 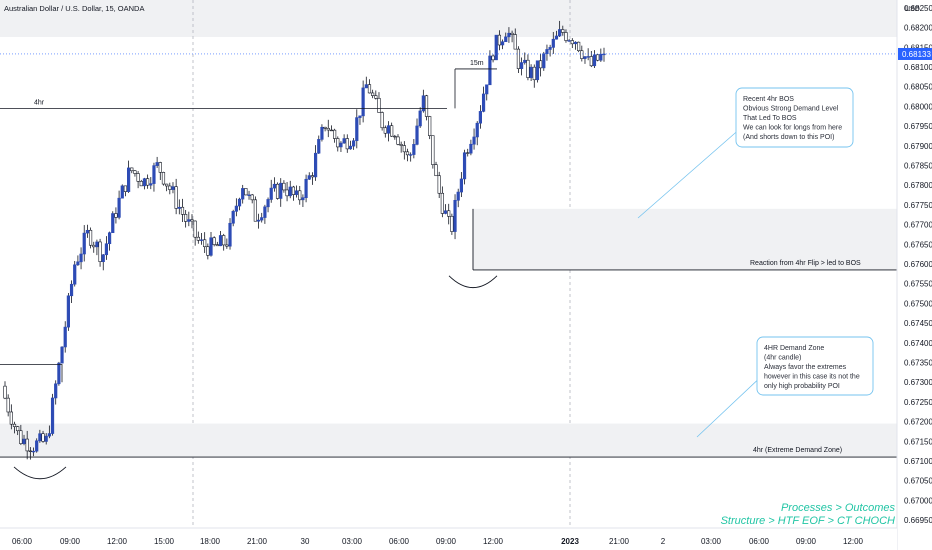 I want to click on bos-note, so click(x=794, y=117).